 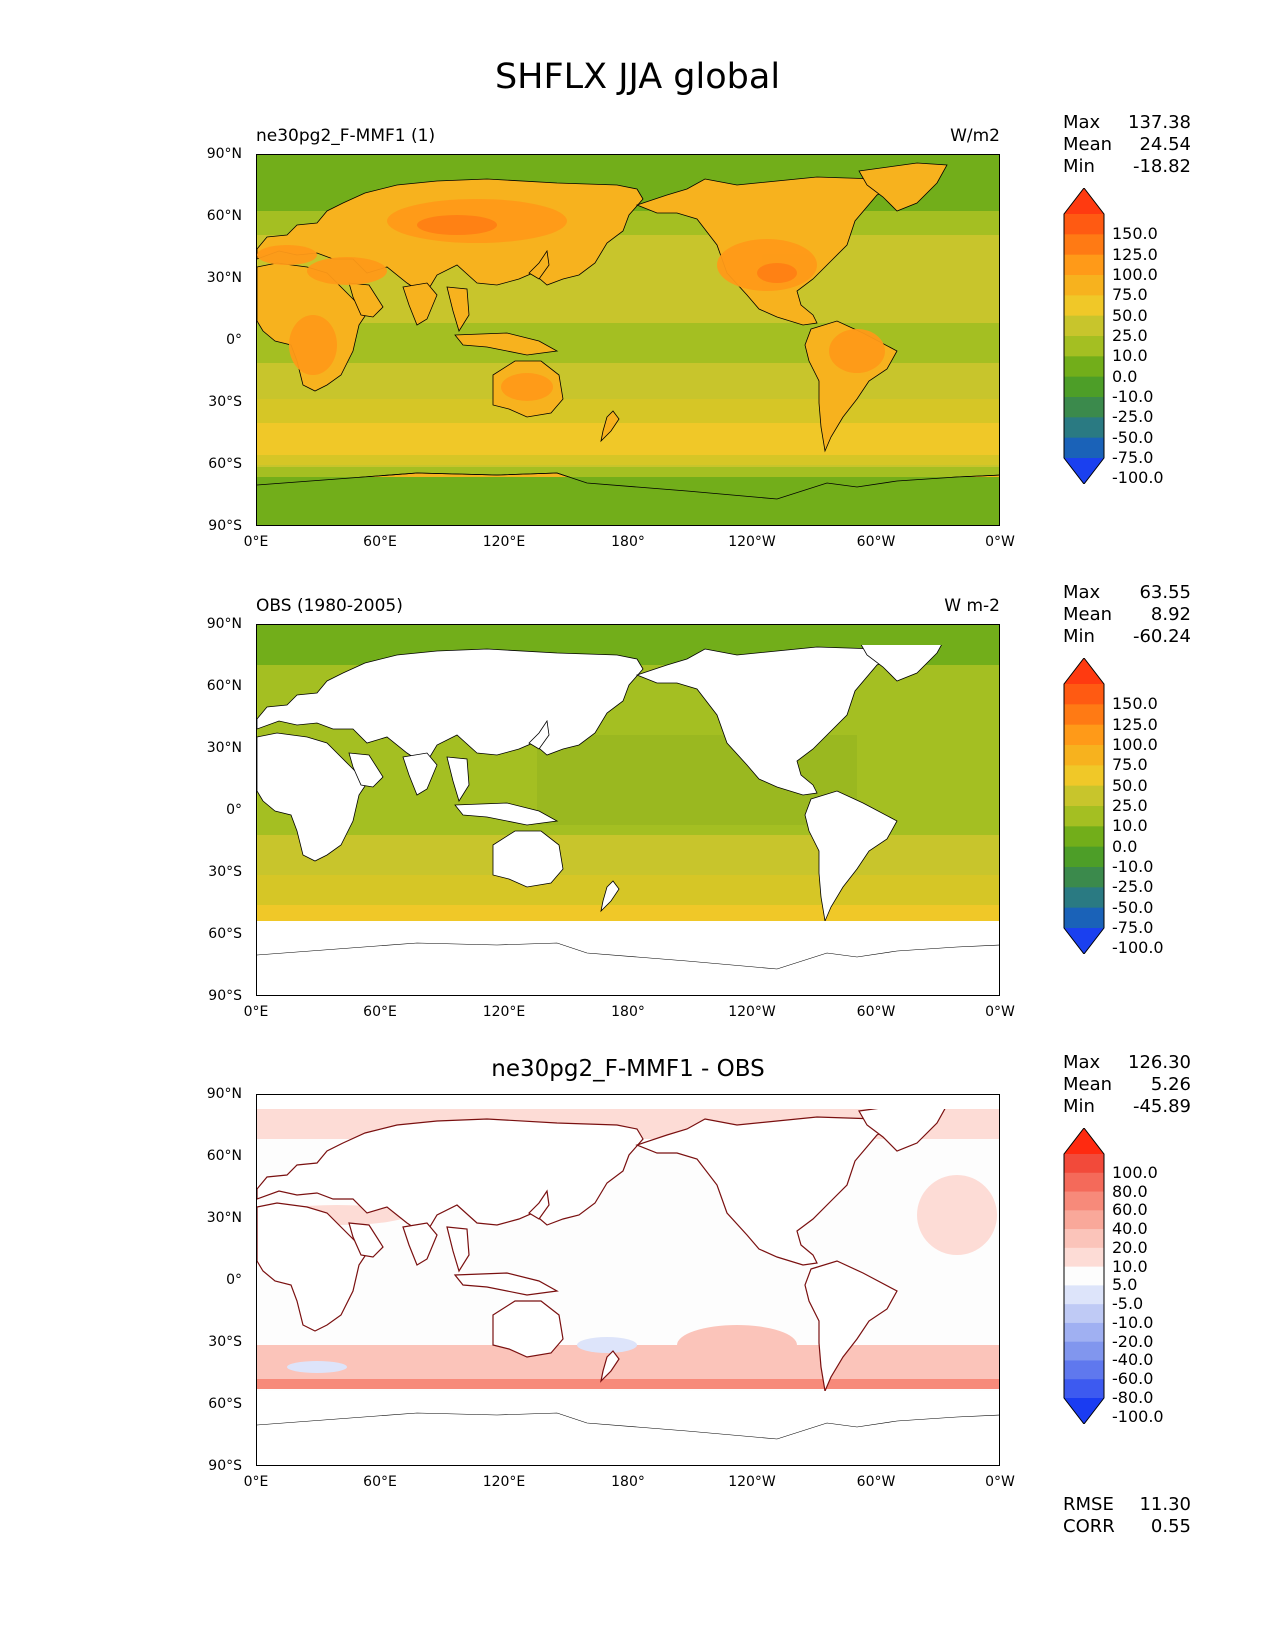 I want to click on colorbar-tick-label: 80.0, so click(x=1130, y=1191).